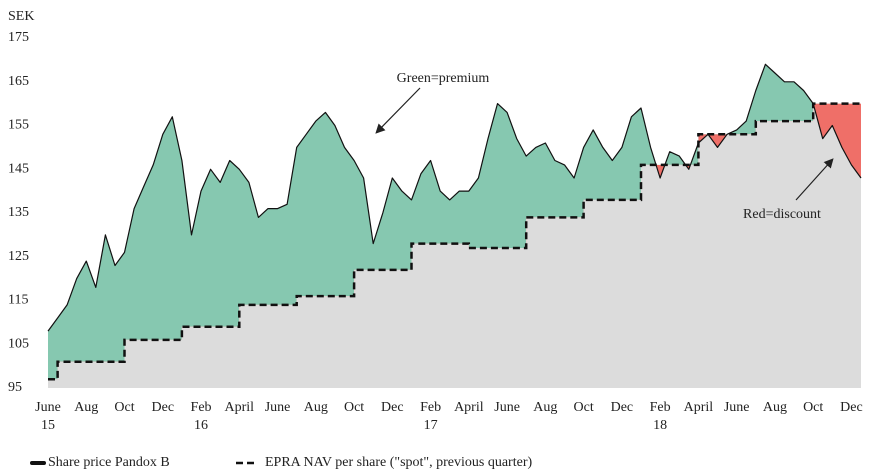 The image size is (871, 470). I want to click on x-tick-label: Feb 18, so click(660, 416).